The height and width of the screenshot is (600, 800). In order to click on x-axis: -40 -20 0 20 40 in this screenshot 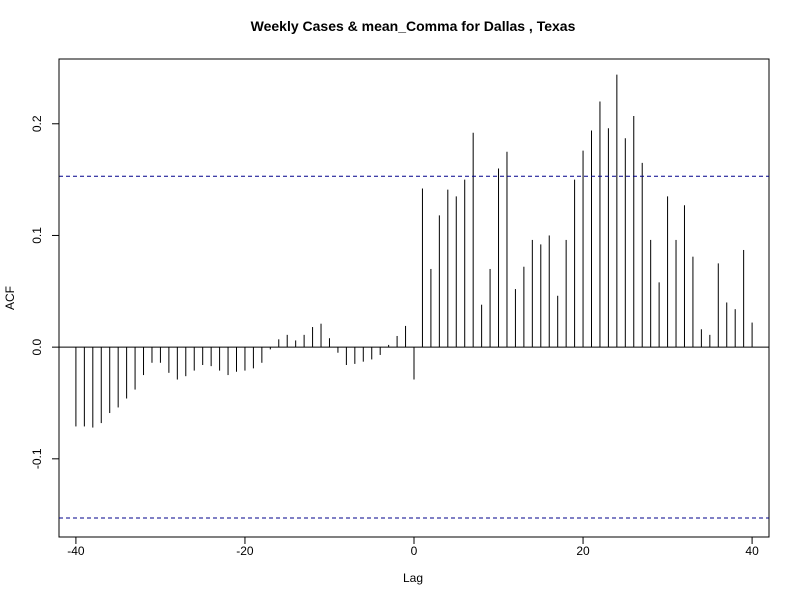, I will do `click(413, 547)`.